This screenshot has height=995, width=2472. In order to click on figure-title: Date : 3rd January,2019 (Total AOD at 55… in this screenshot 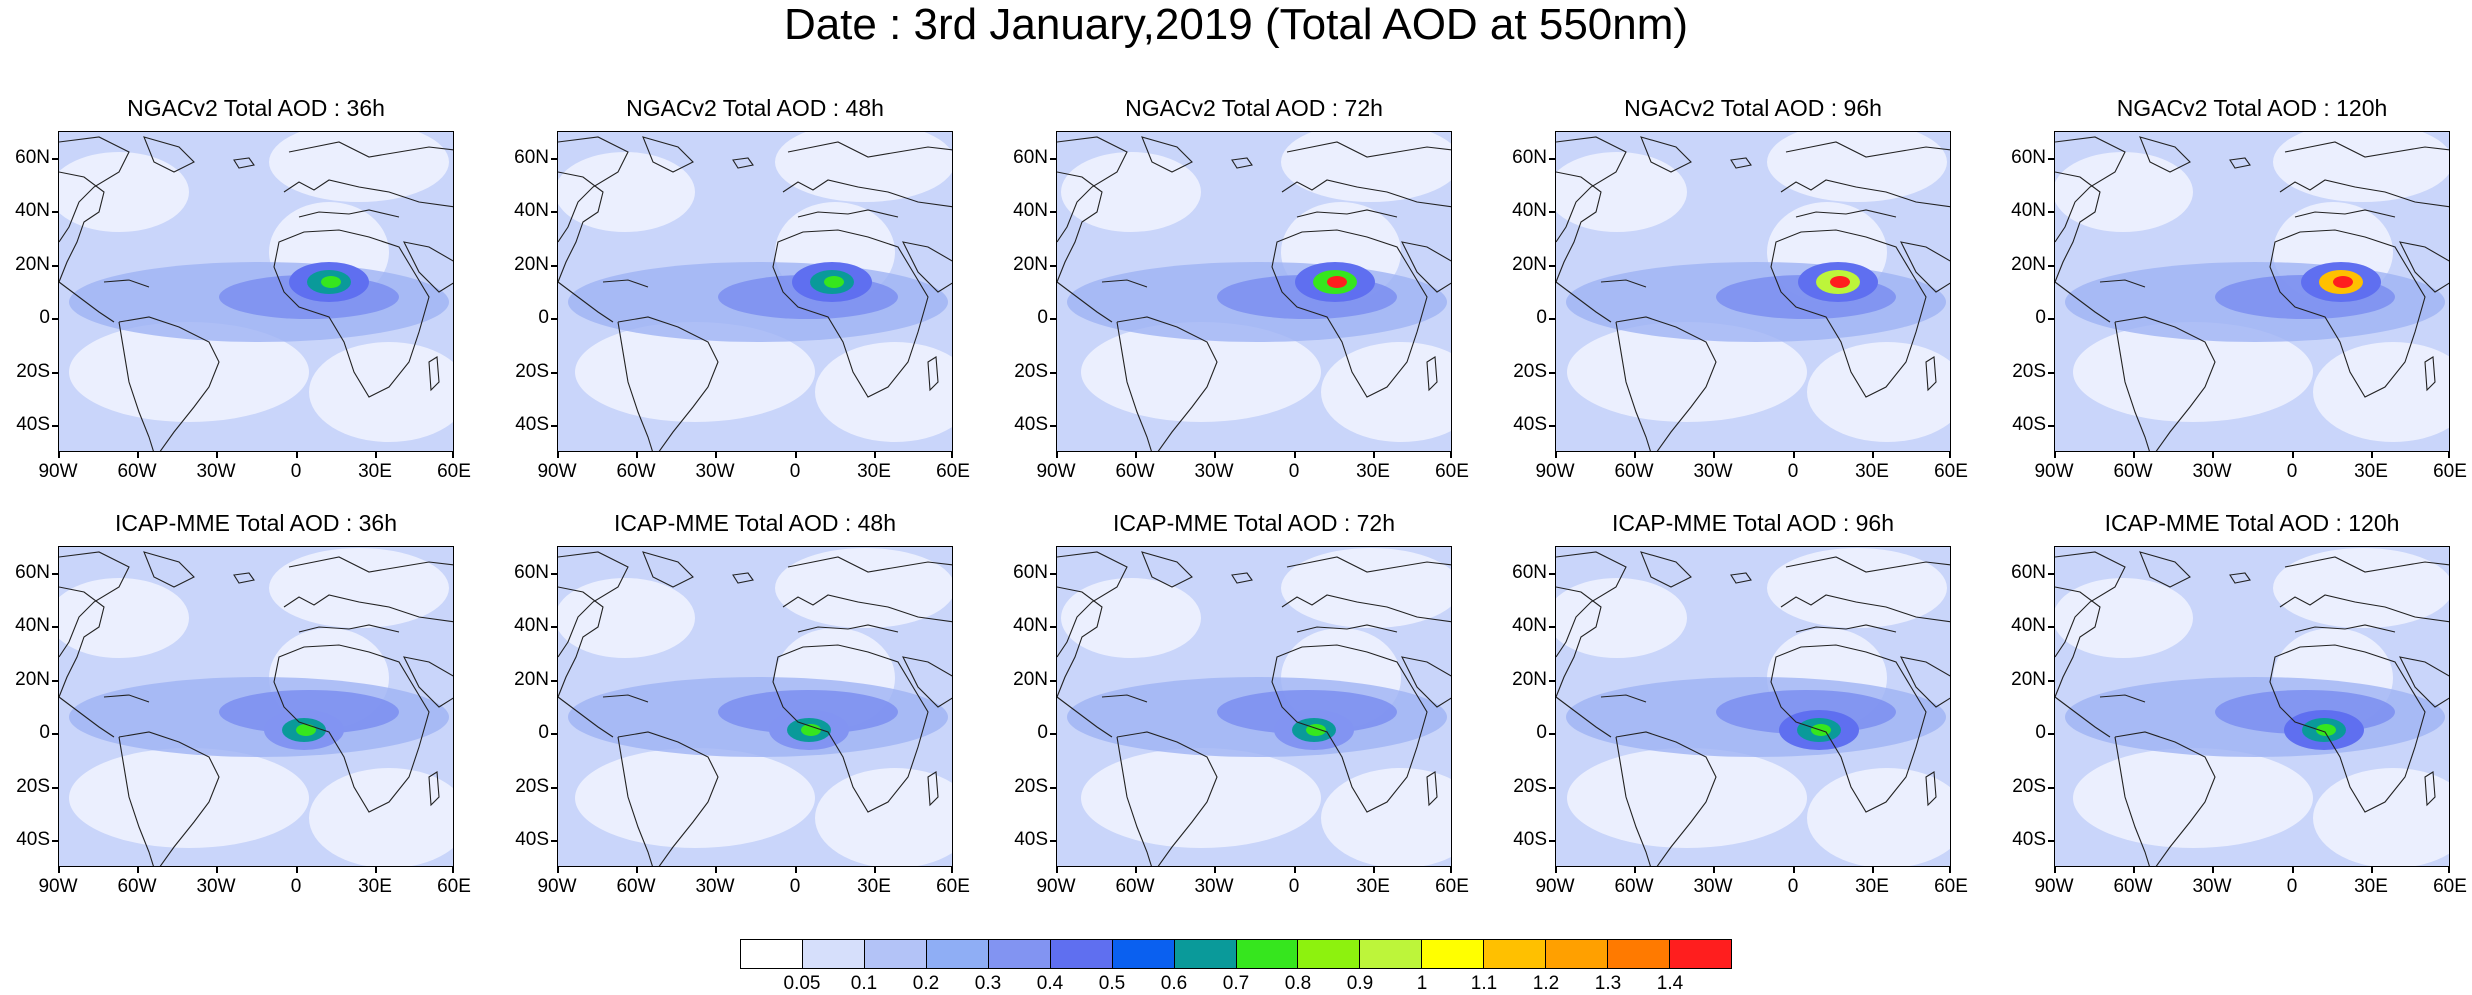, I will do `click(1236, 24)`.